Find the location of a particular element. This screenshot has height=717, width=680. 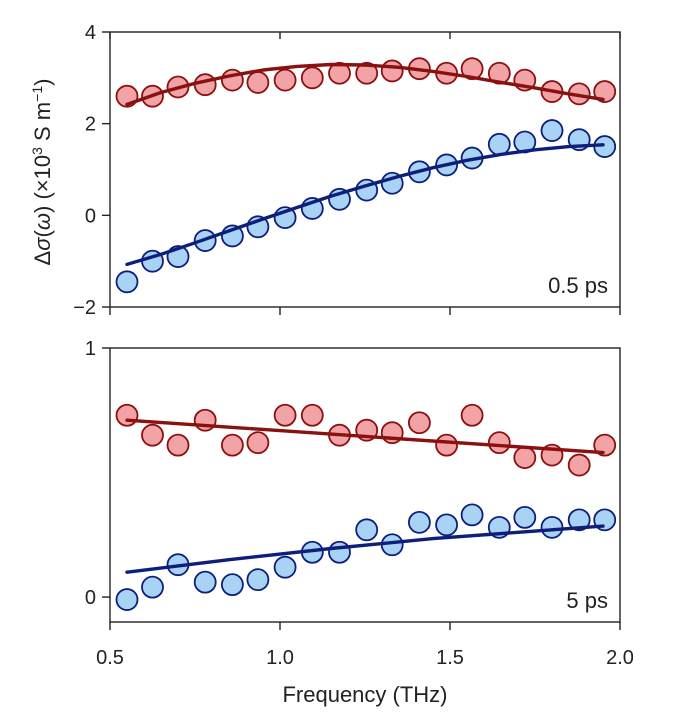

y-tick-label: 1 is located at coordinates (90, 349).